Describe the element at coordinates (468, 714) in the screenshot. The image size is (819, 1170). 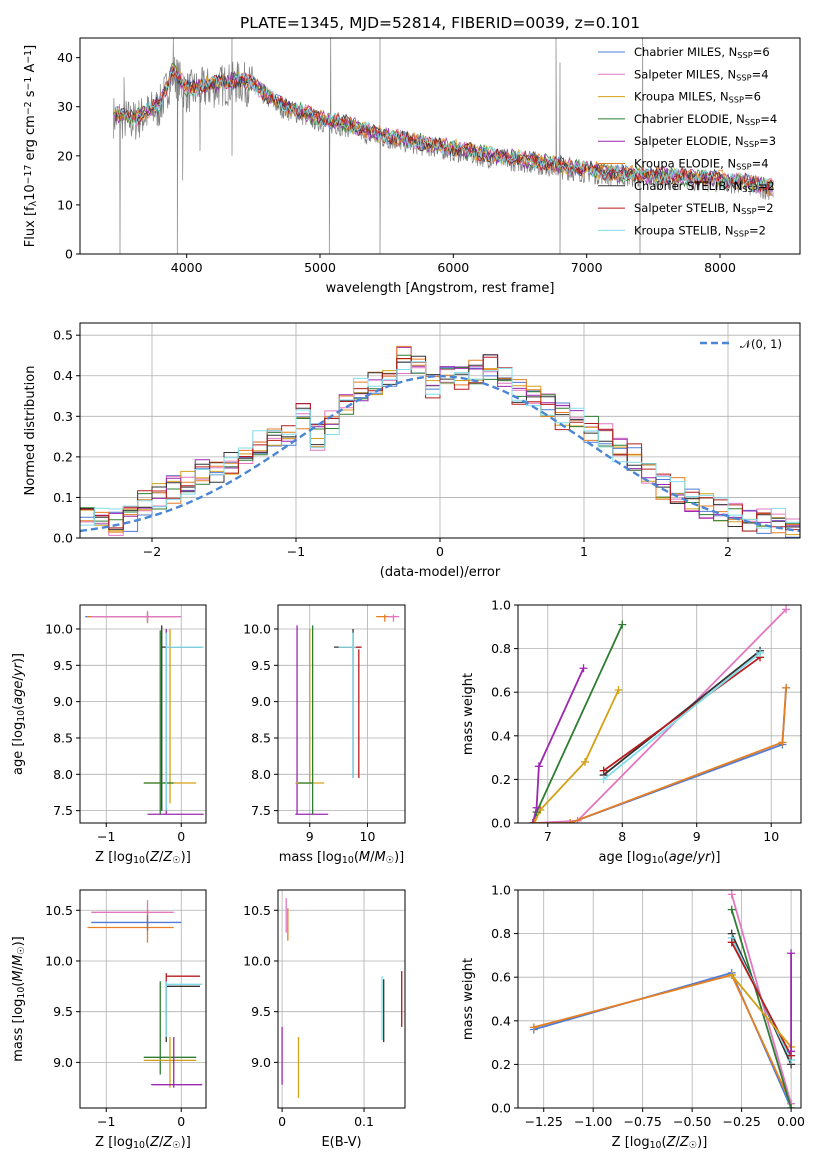
I see `y-axis-label: mass weight` at that location.